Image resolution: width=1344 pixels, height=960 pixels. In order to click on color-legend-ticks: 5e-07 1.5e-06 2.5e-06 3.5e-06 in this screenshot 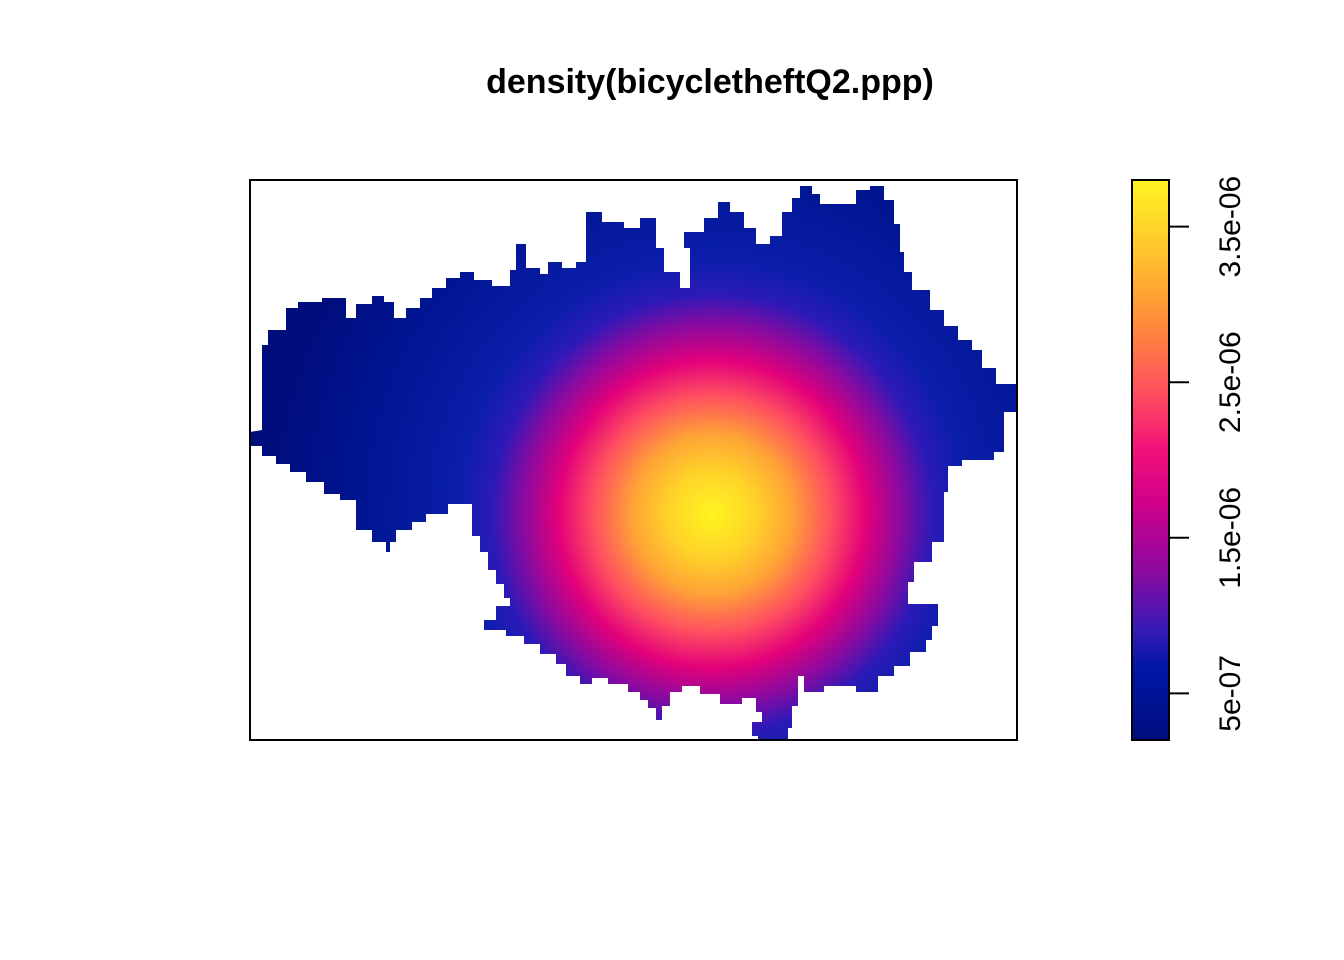, I will do `click(1207, 454)`.